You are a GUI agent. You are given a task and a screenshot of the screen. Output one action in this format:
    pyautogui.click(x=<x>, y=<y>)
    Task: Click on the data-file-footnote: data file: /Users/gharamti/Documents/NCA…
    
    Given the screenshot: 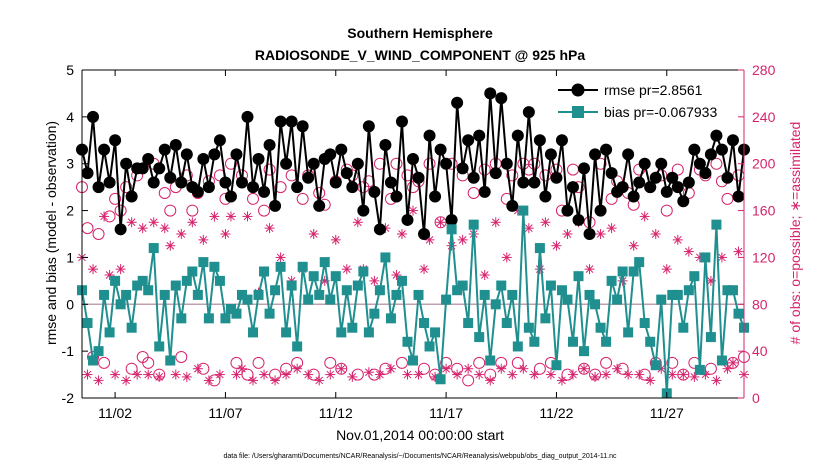 What is the action you would take?
    pyautogui.click(x=420, y=456)
    